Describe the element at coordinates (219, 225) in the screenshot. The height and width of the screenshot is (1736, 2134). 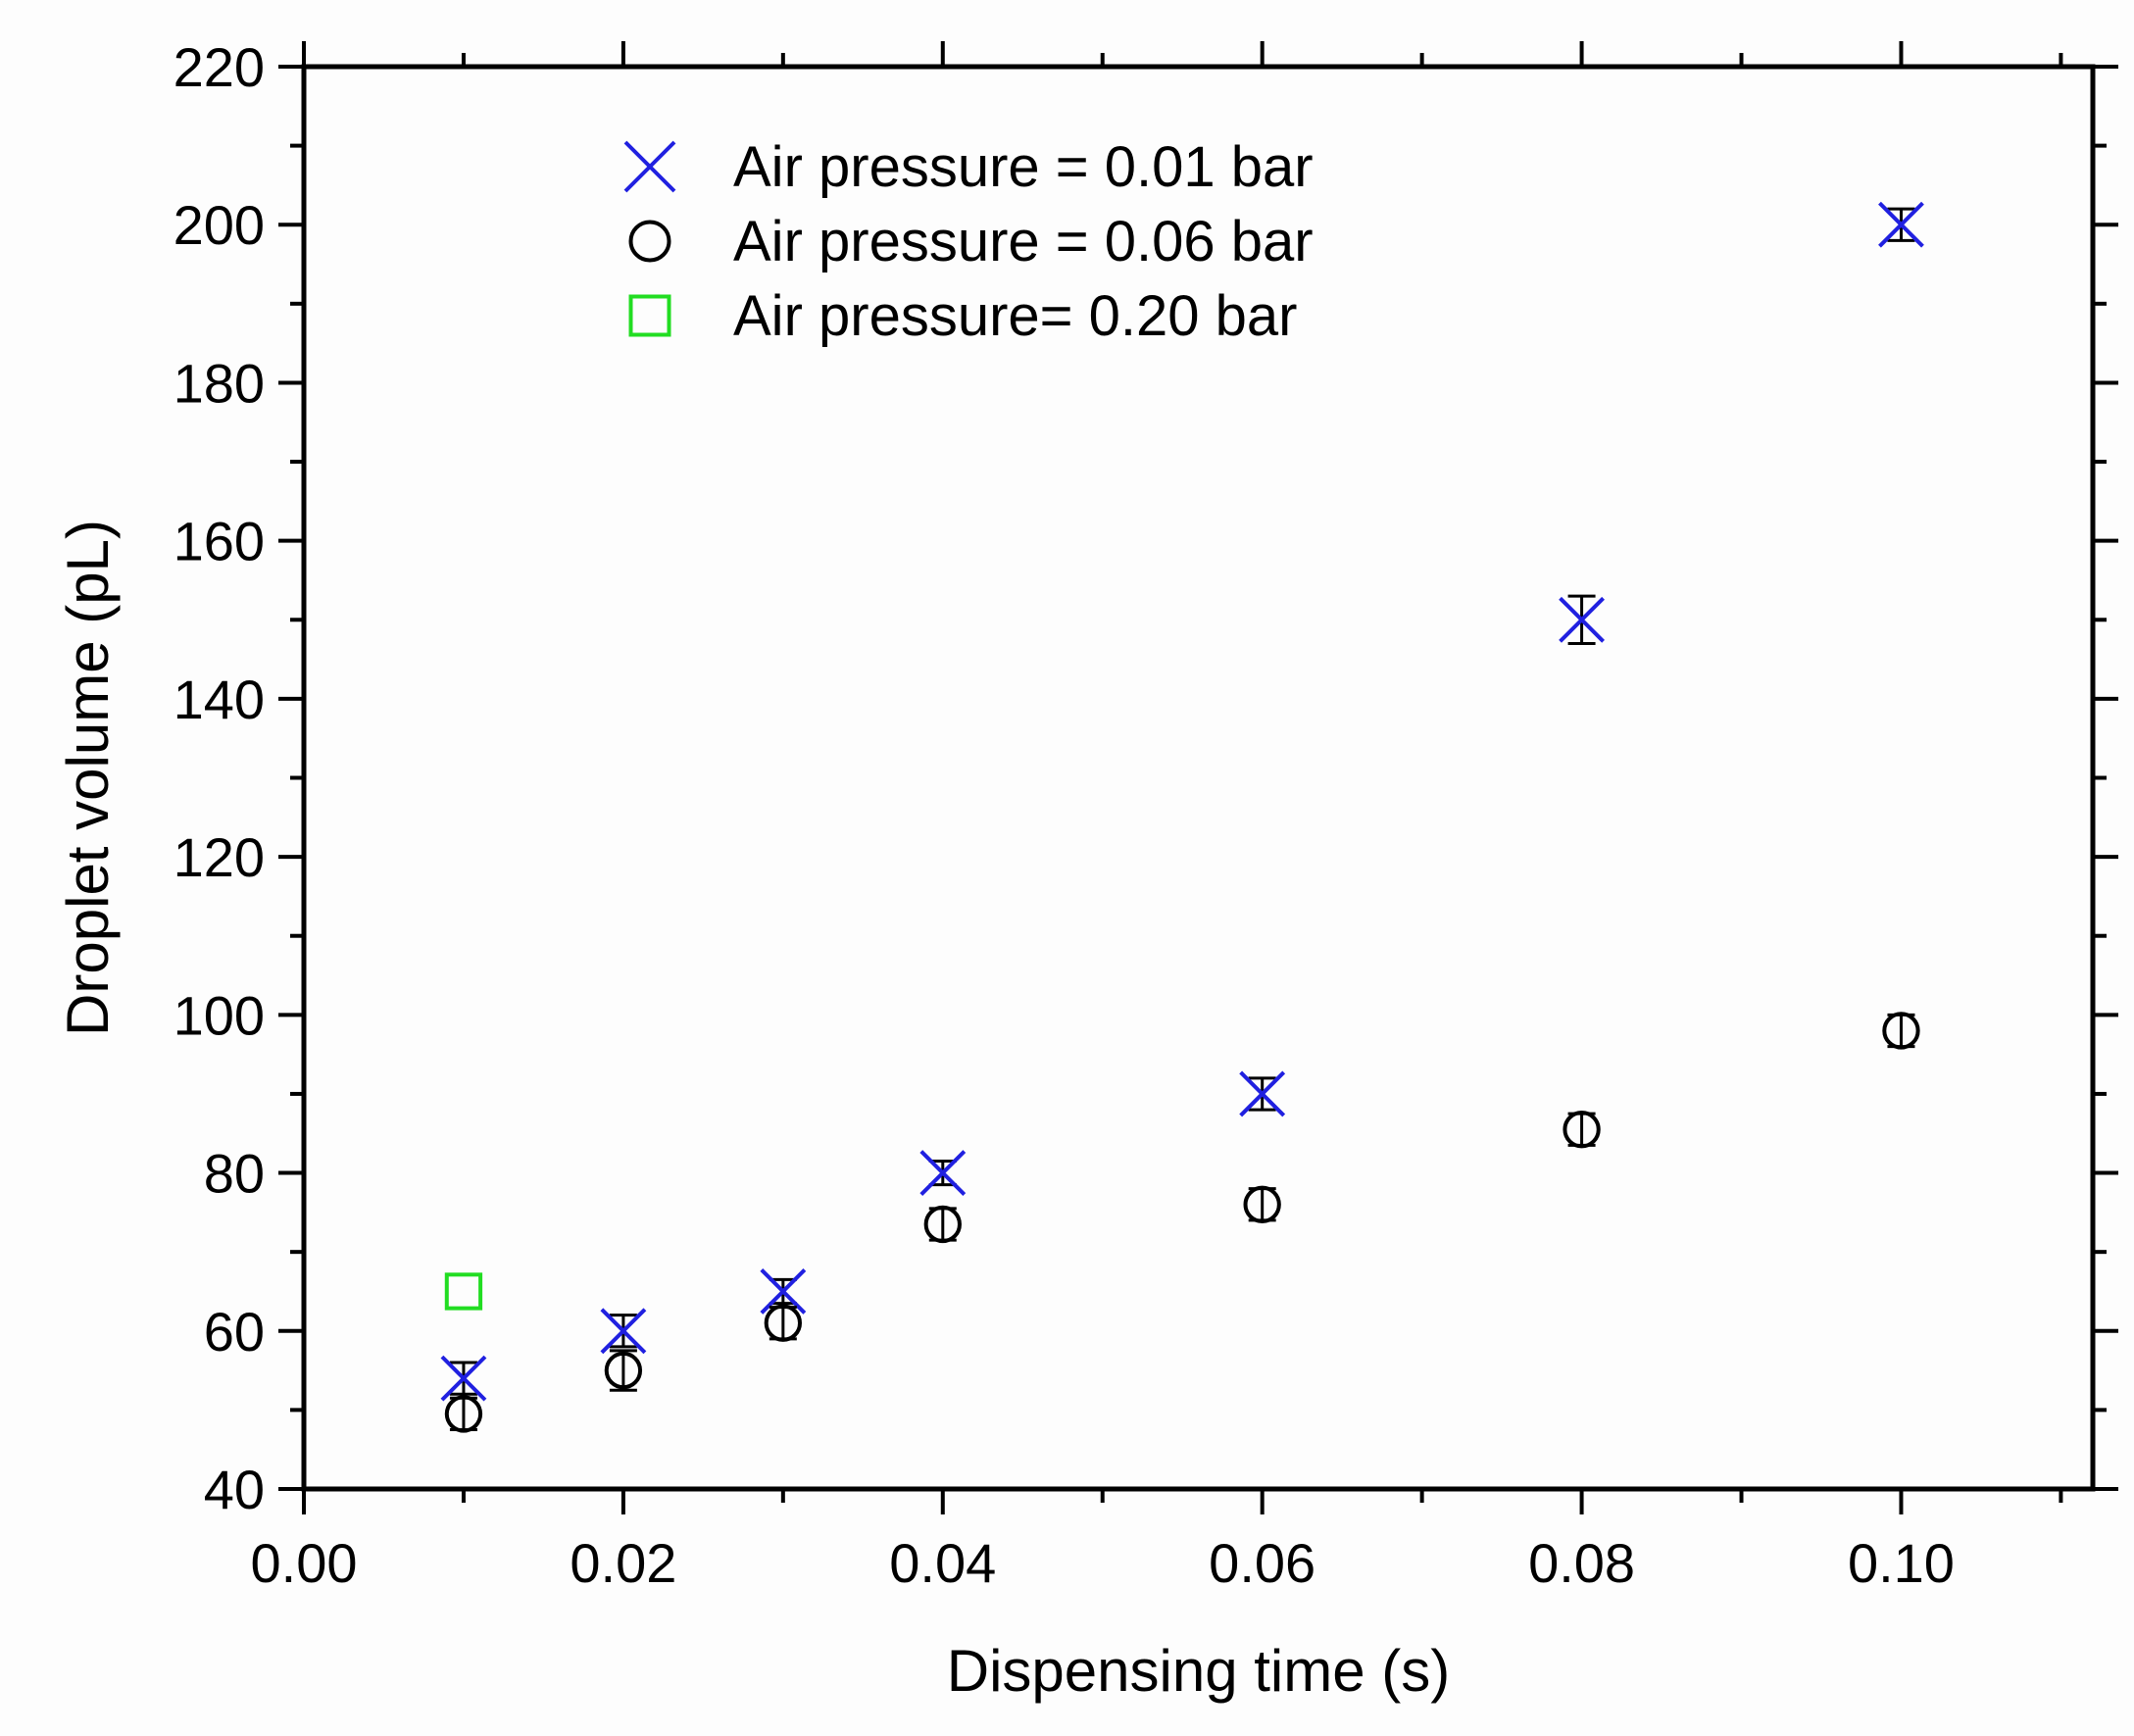
I see `y-tick-label: 200` at that location.